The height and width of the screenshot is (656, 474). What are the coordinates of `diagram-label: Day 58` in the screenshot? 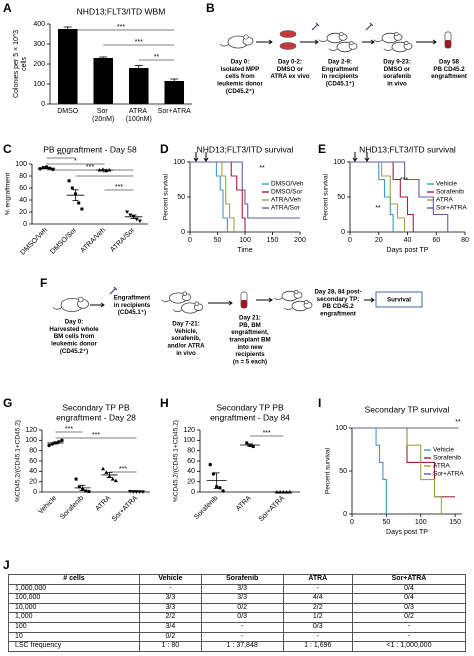 It's located at (449, 62).